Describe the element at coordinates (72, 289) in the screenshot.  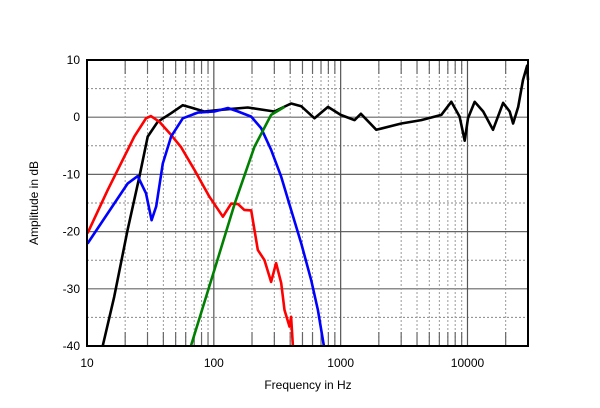
I see `y-tick-label: -30` at that location.